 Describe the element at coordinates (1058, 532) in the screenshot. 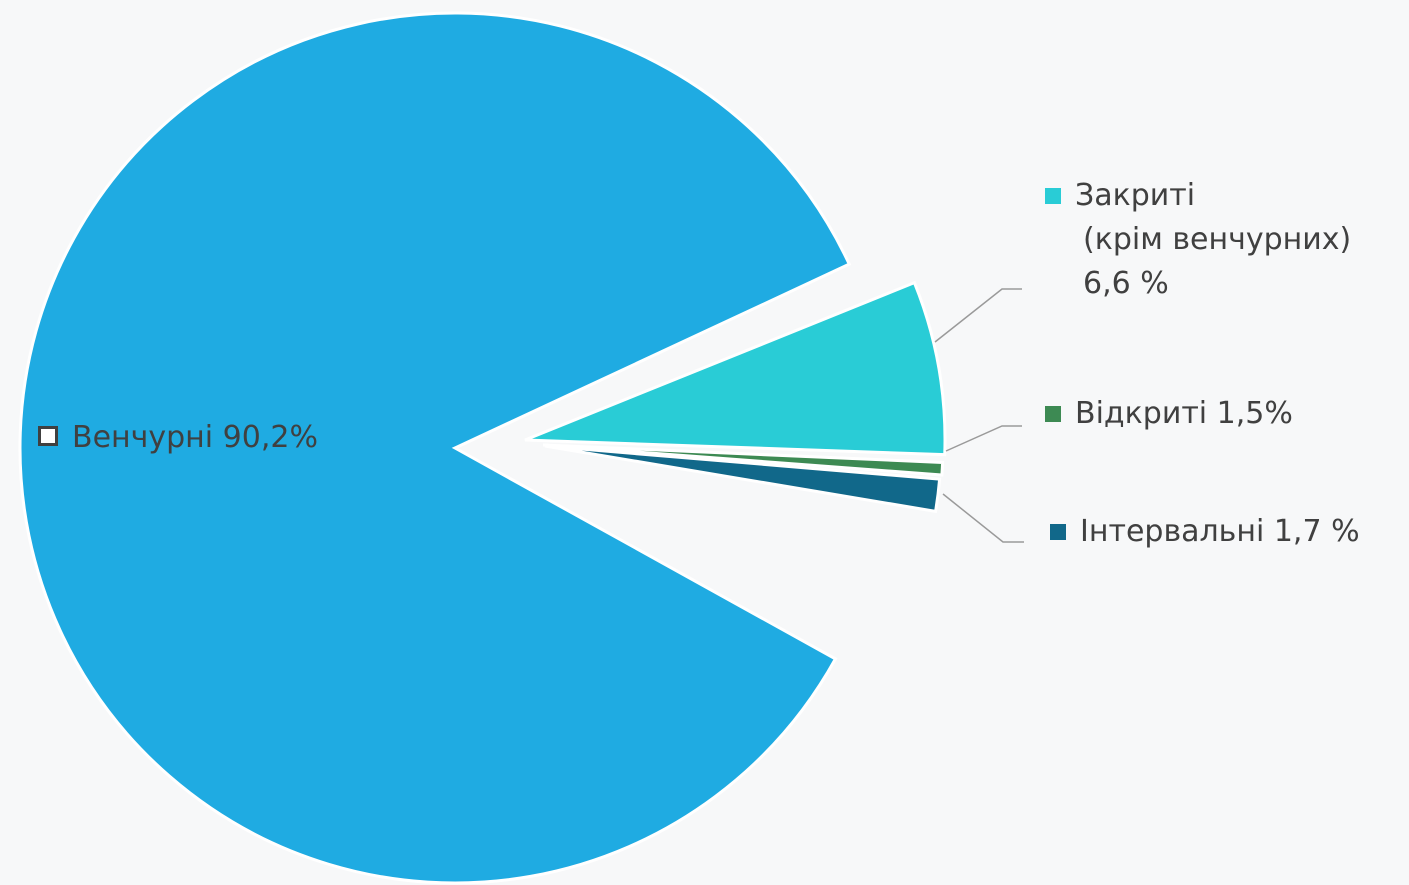

I see `legend-marker-interval` at that location.